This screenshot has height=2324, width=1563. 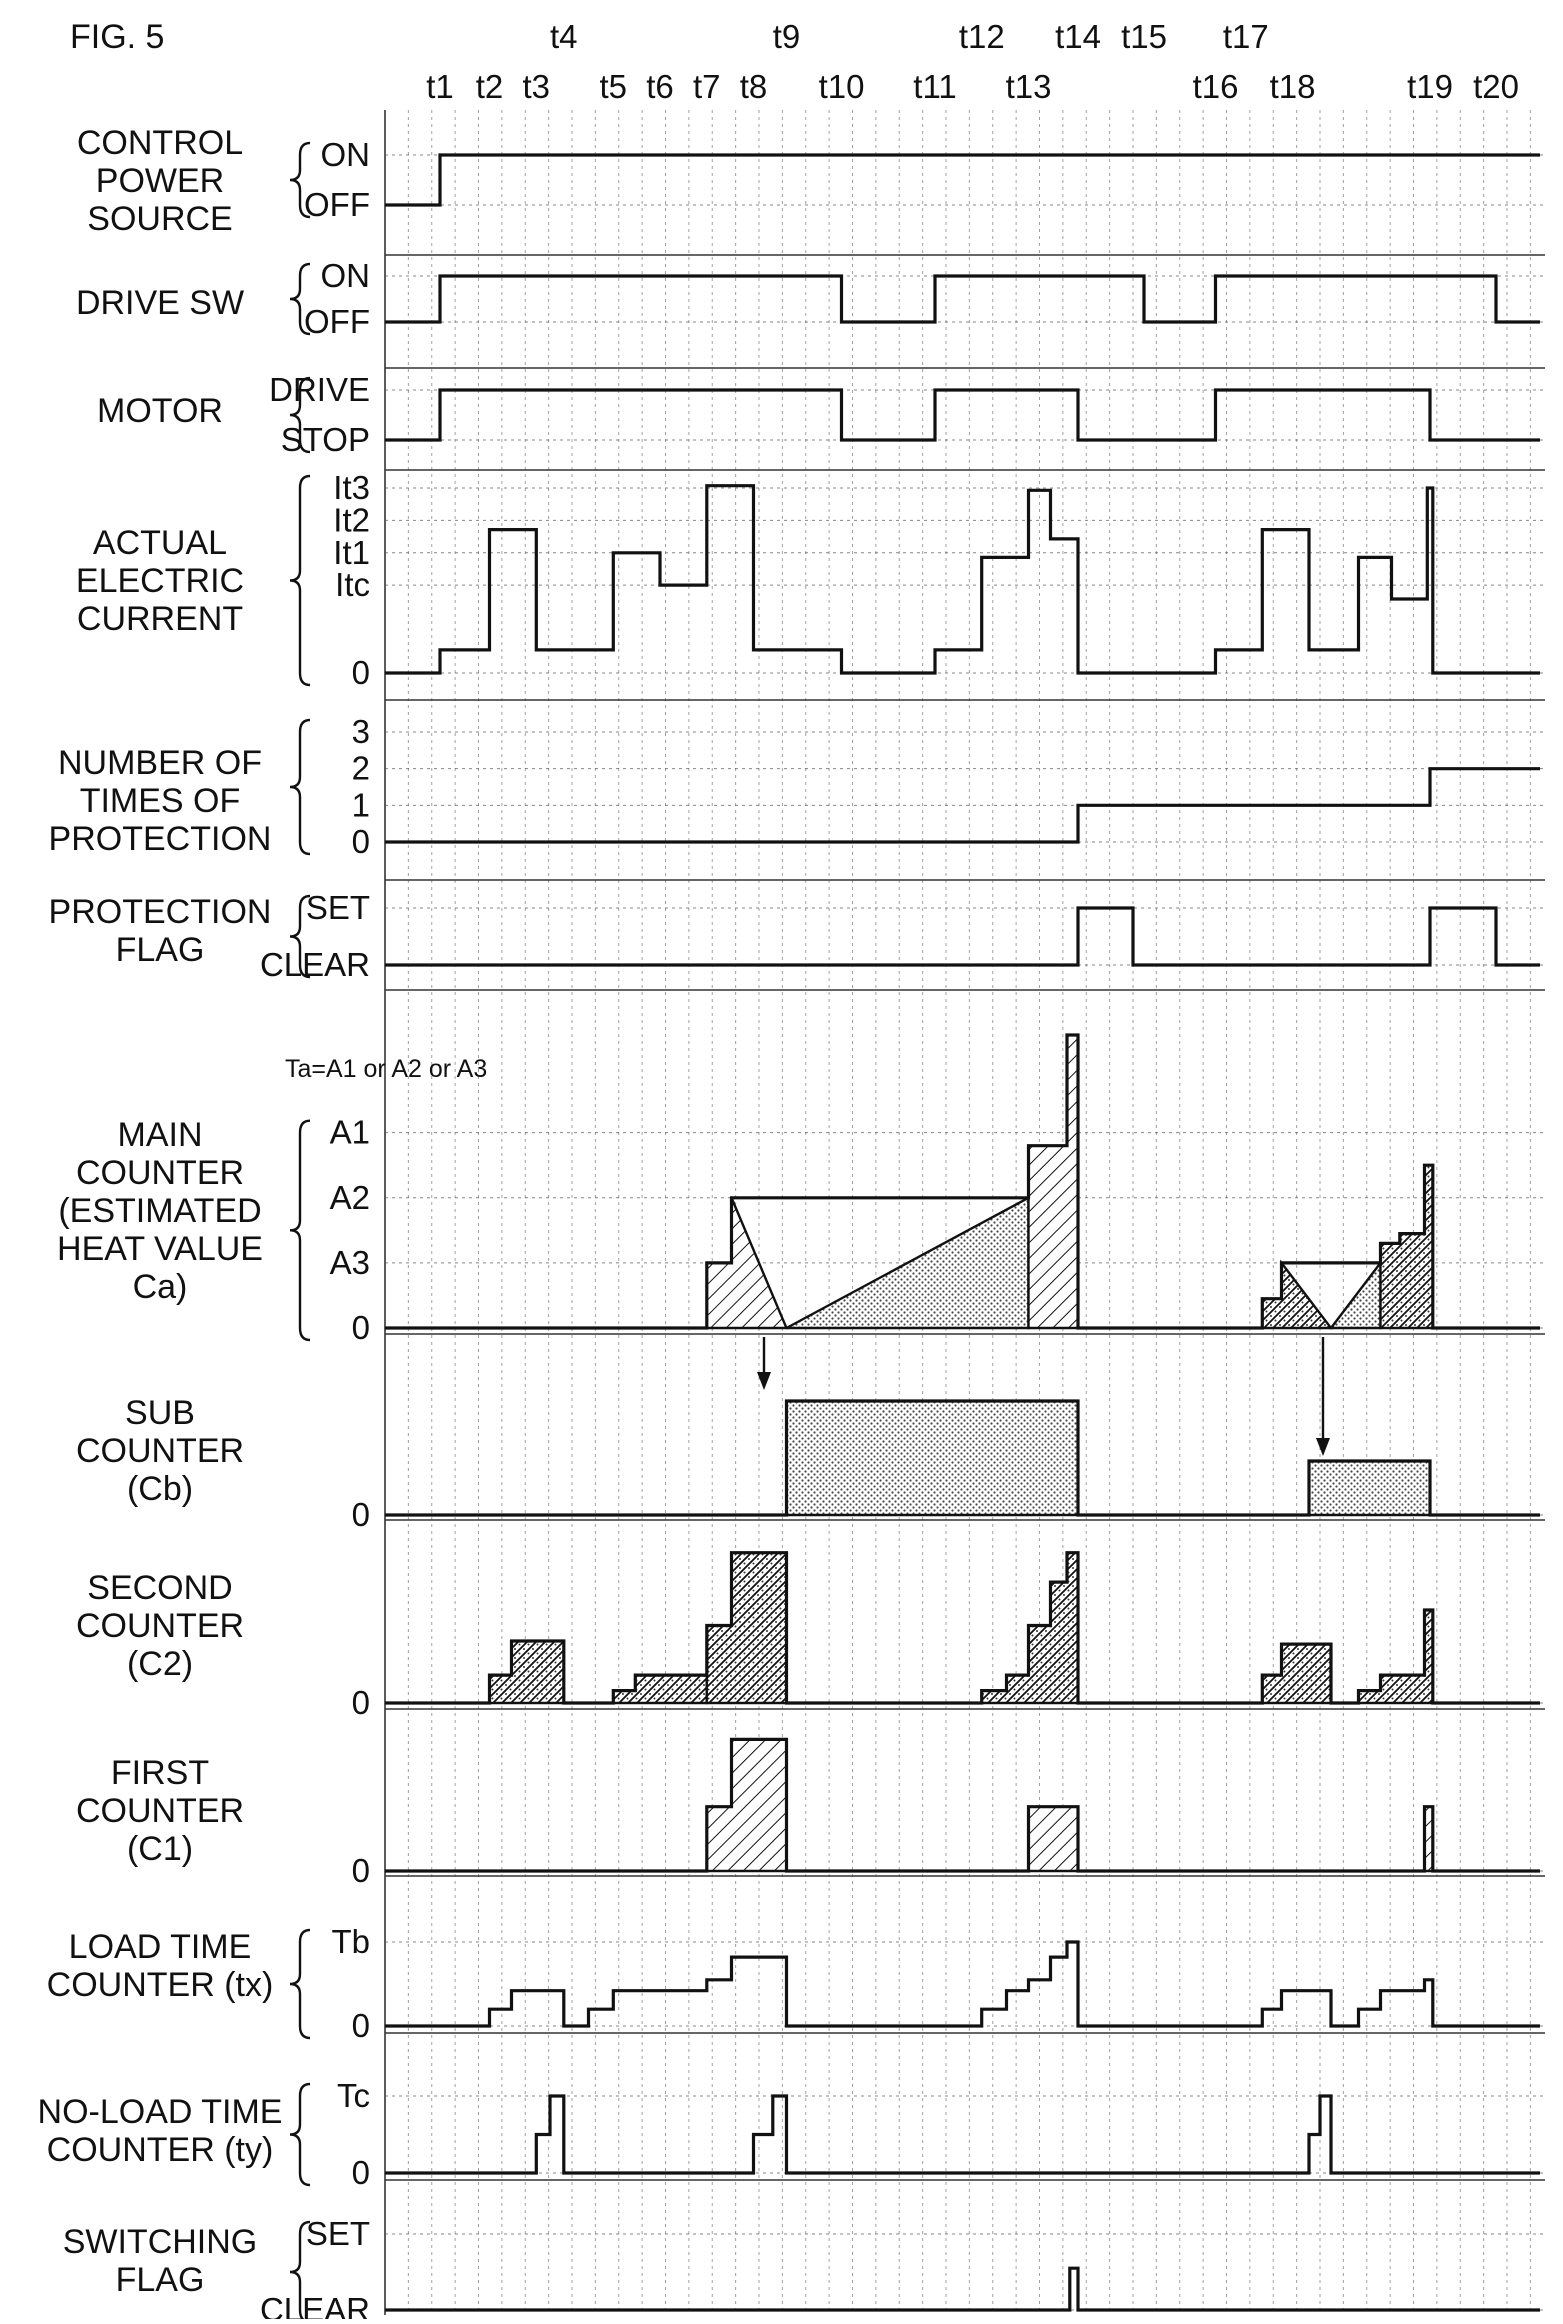 I want to click on row-drive-sw: DRIVE SW OFF ON, so click(x=810, y=298).